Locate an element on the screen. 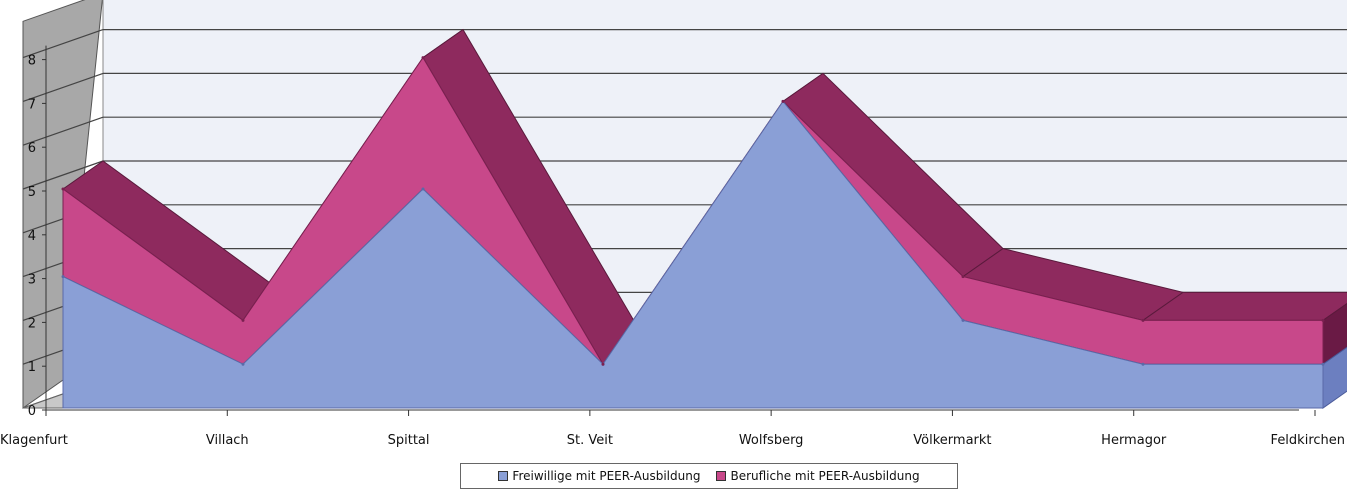 This screenshot has width=1347, height=493. y-tick-label-4: 4 is located at coordinates (32, 236).